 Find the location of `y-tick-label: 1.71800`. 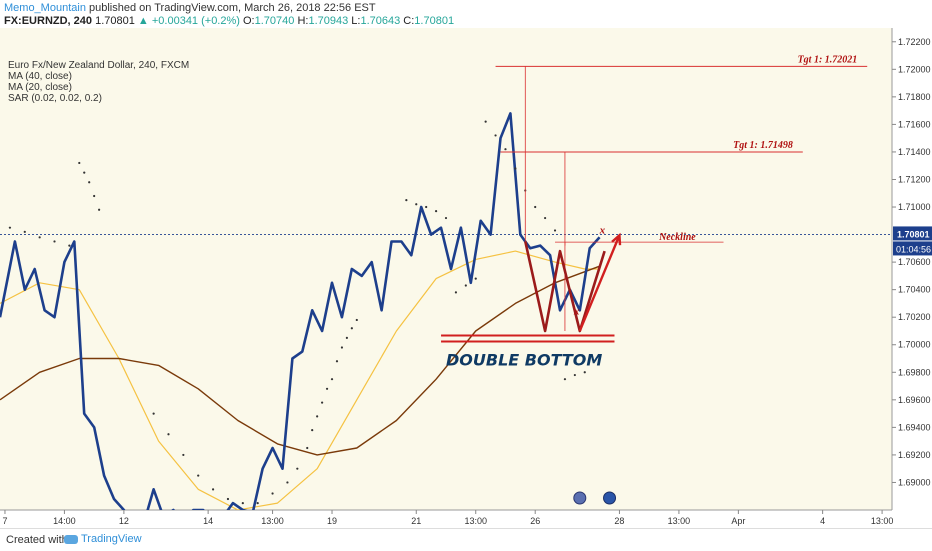

y-tick-label: 1.71800 is located at coordinates (914, 97).